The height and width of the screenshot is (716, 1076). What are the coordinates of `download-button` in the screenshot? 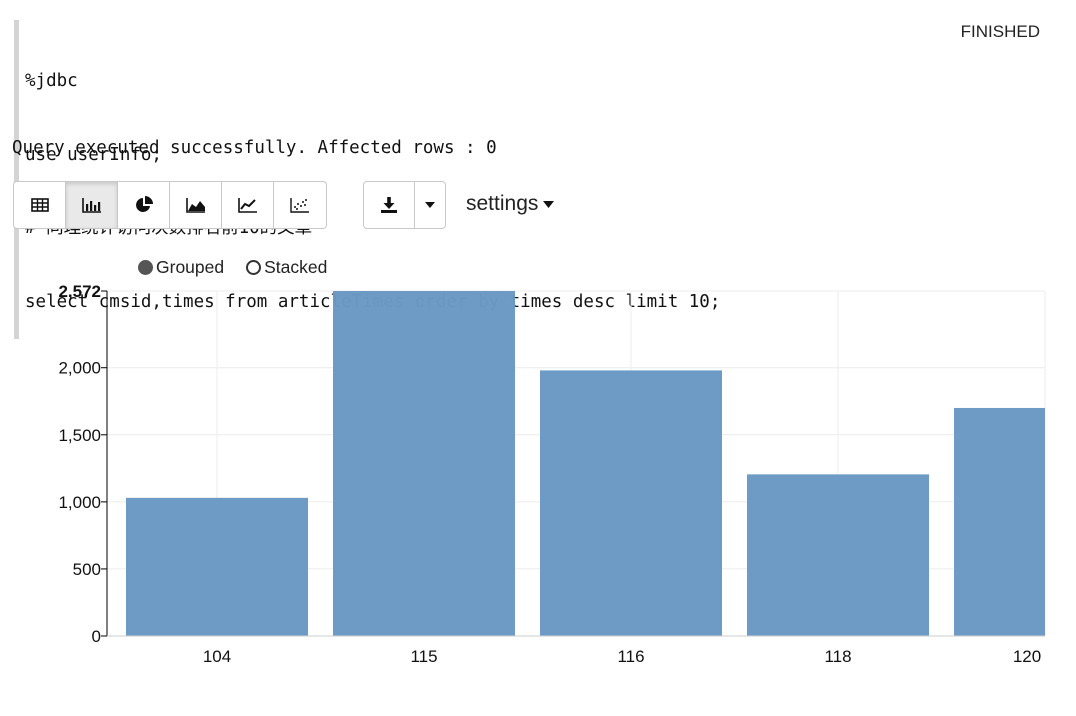 It's located at (389, 205).